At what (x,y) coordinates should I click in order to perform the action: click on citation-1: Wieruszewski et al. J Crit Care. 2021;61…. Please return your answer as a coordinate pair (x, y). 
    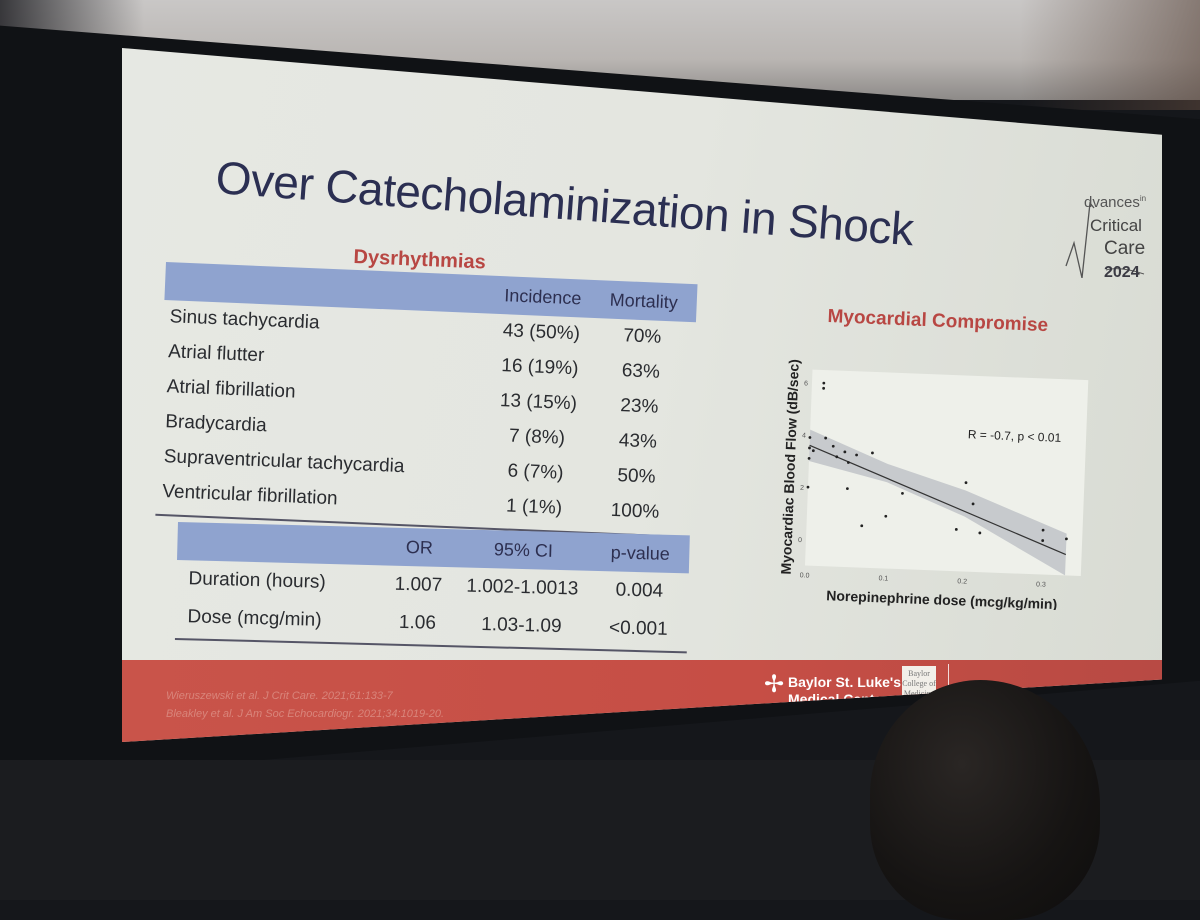
    Looking at the image, I should click on (279, 696).